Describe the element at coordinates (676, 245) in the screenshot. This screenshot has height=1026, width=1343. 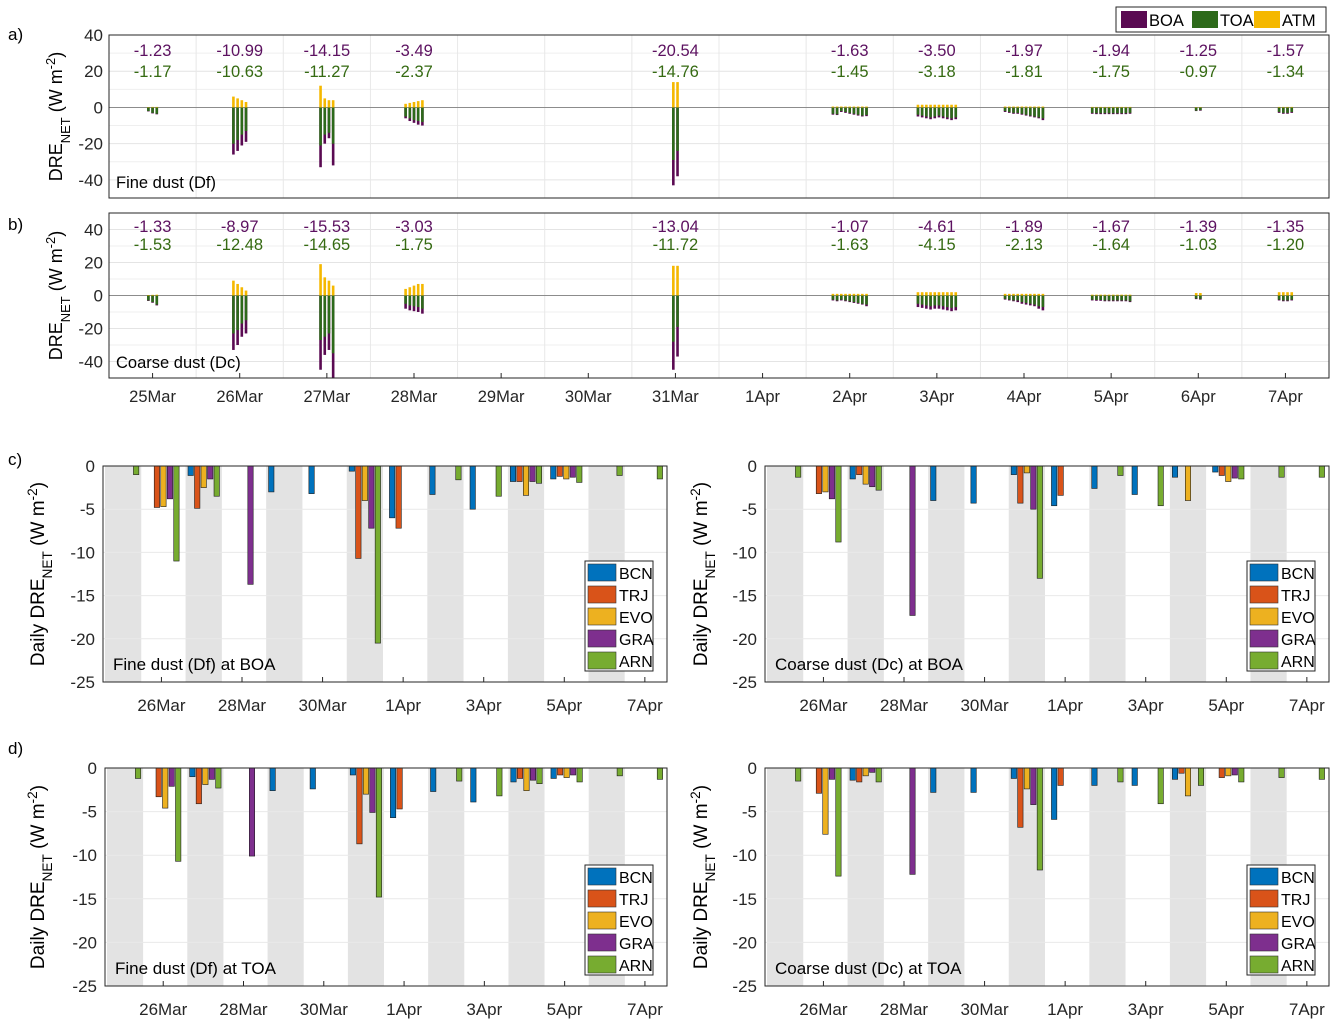
I see `daily-toa-label: -11.72` at that location.